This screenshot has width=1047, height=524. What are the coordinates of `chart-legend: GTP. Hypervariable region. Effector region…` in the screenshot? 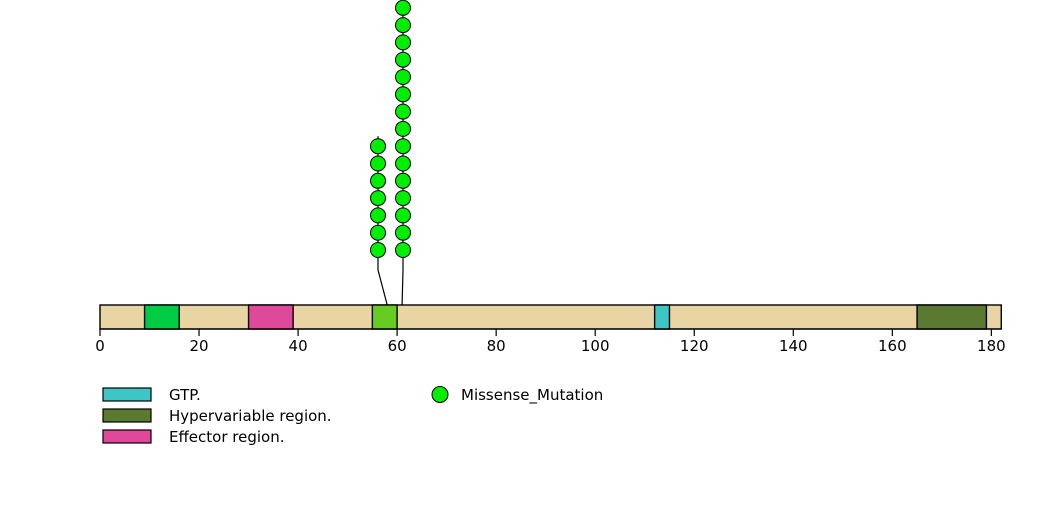 It's located at (352, 416).